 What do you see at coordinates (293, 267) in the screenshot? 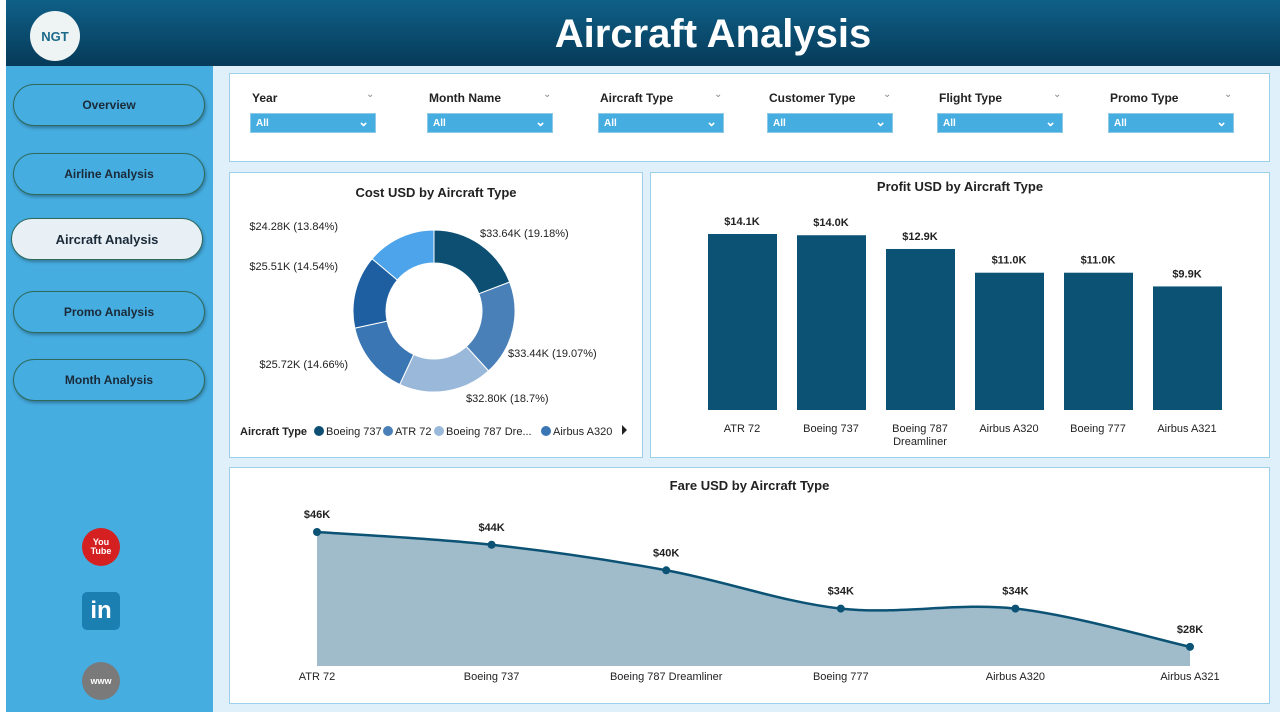
I see `slice-label: $25.51K (14.54%)` at bounding box center [293, 267].